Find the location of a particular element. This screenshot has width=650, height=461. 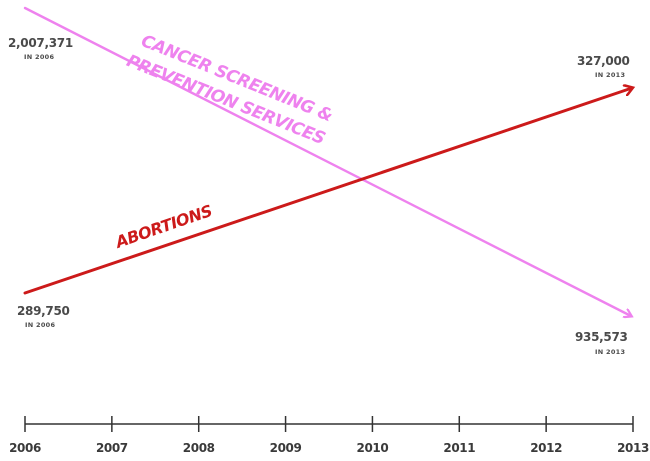

x-tick-label: 2007 is located at coordinates (112, 448).